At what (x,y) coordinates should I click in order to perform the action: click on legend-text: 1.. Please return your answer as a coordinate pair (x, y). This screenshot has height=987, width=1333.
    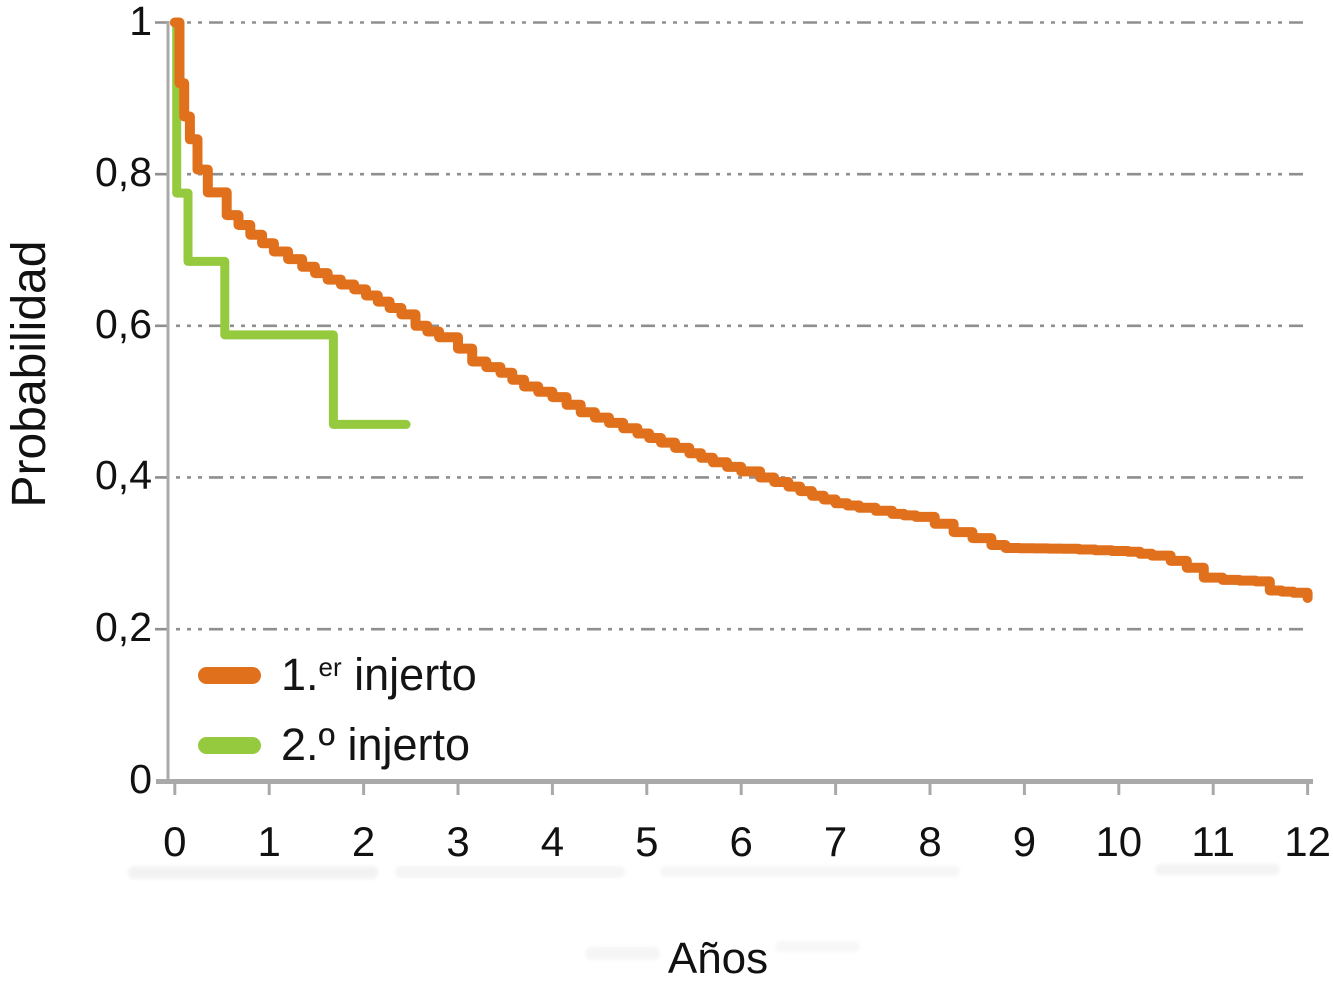
    Looking at the image, I should click on (300, 674).